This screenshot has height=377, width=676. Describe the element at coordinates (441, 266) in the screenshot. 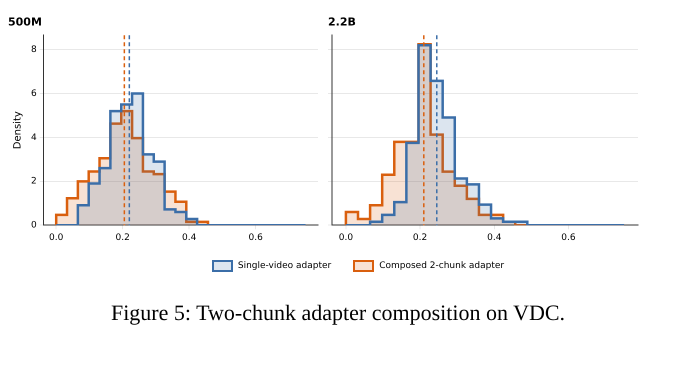

I see `legend-label: Composed 2-chunk adapter` at that location.